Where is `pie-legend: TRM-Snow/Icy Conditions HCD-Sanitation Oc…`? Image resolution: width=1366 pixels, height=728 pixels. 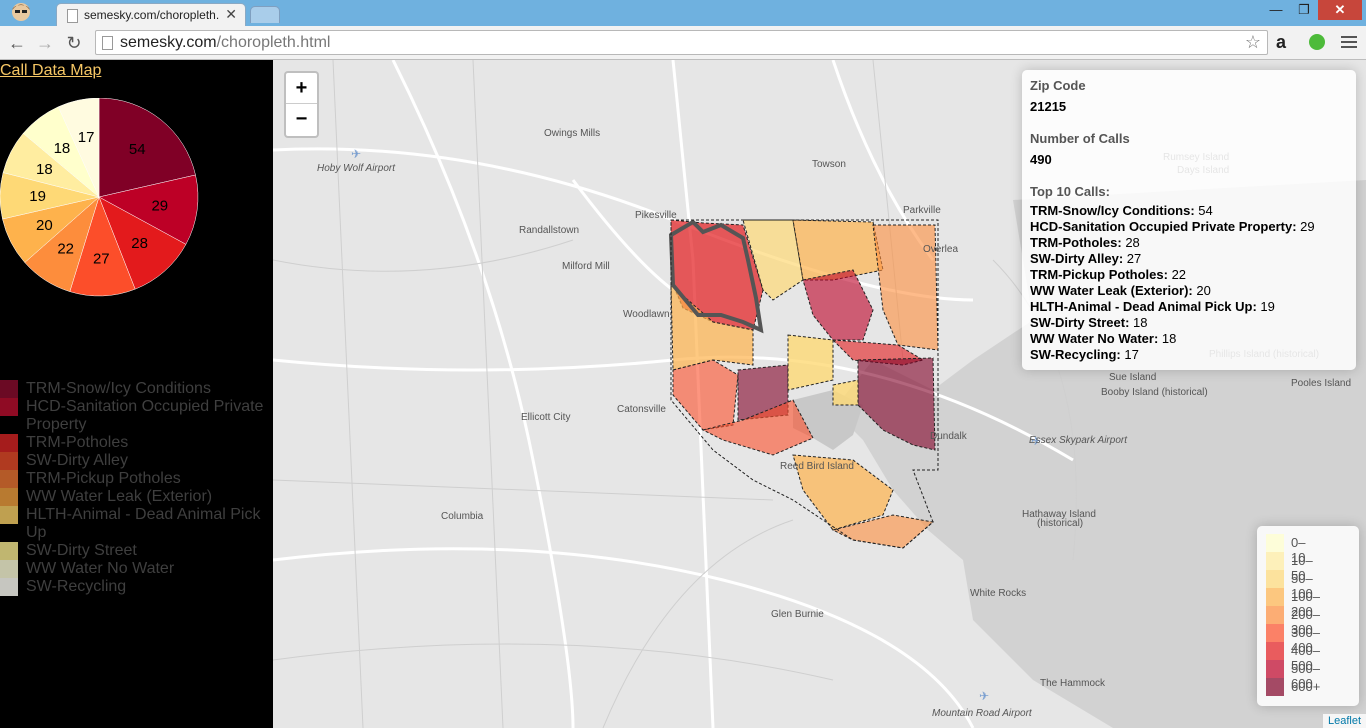
pie-legend: TRM-Snow/Icy Conditions HCD-Sanitation Oc… is located at coordinates (134, 488).